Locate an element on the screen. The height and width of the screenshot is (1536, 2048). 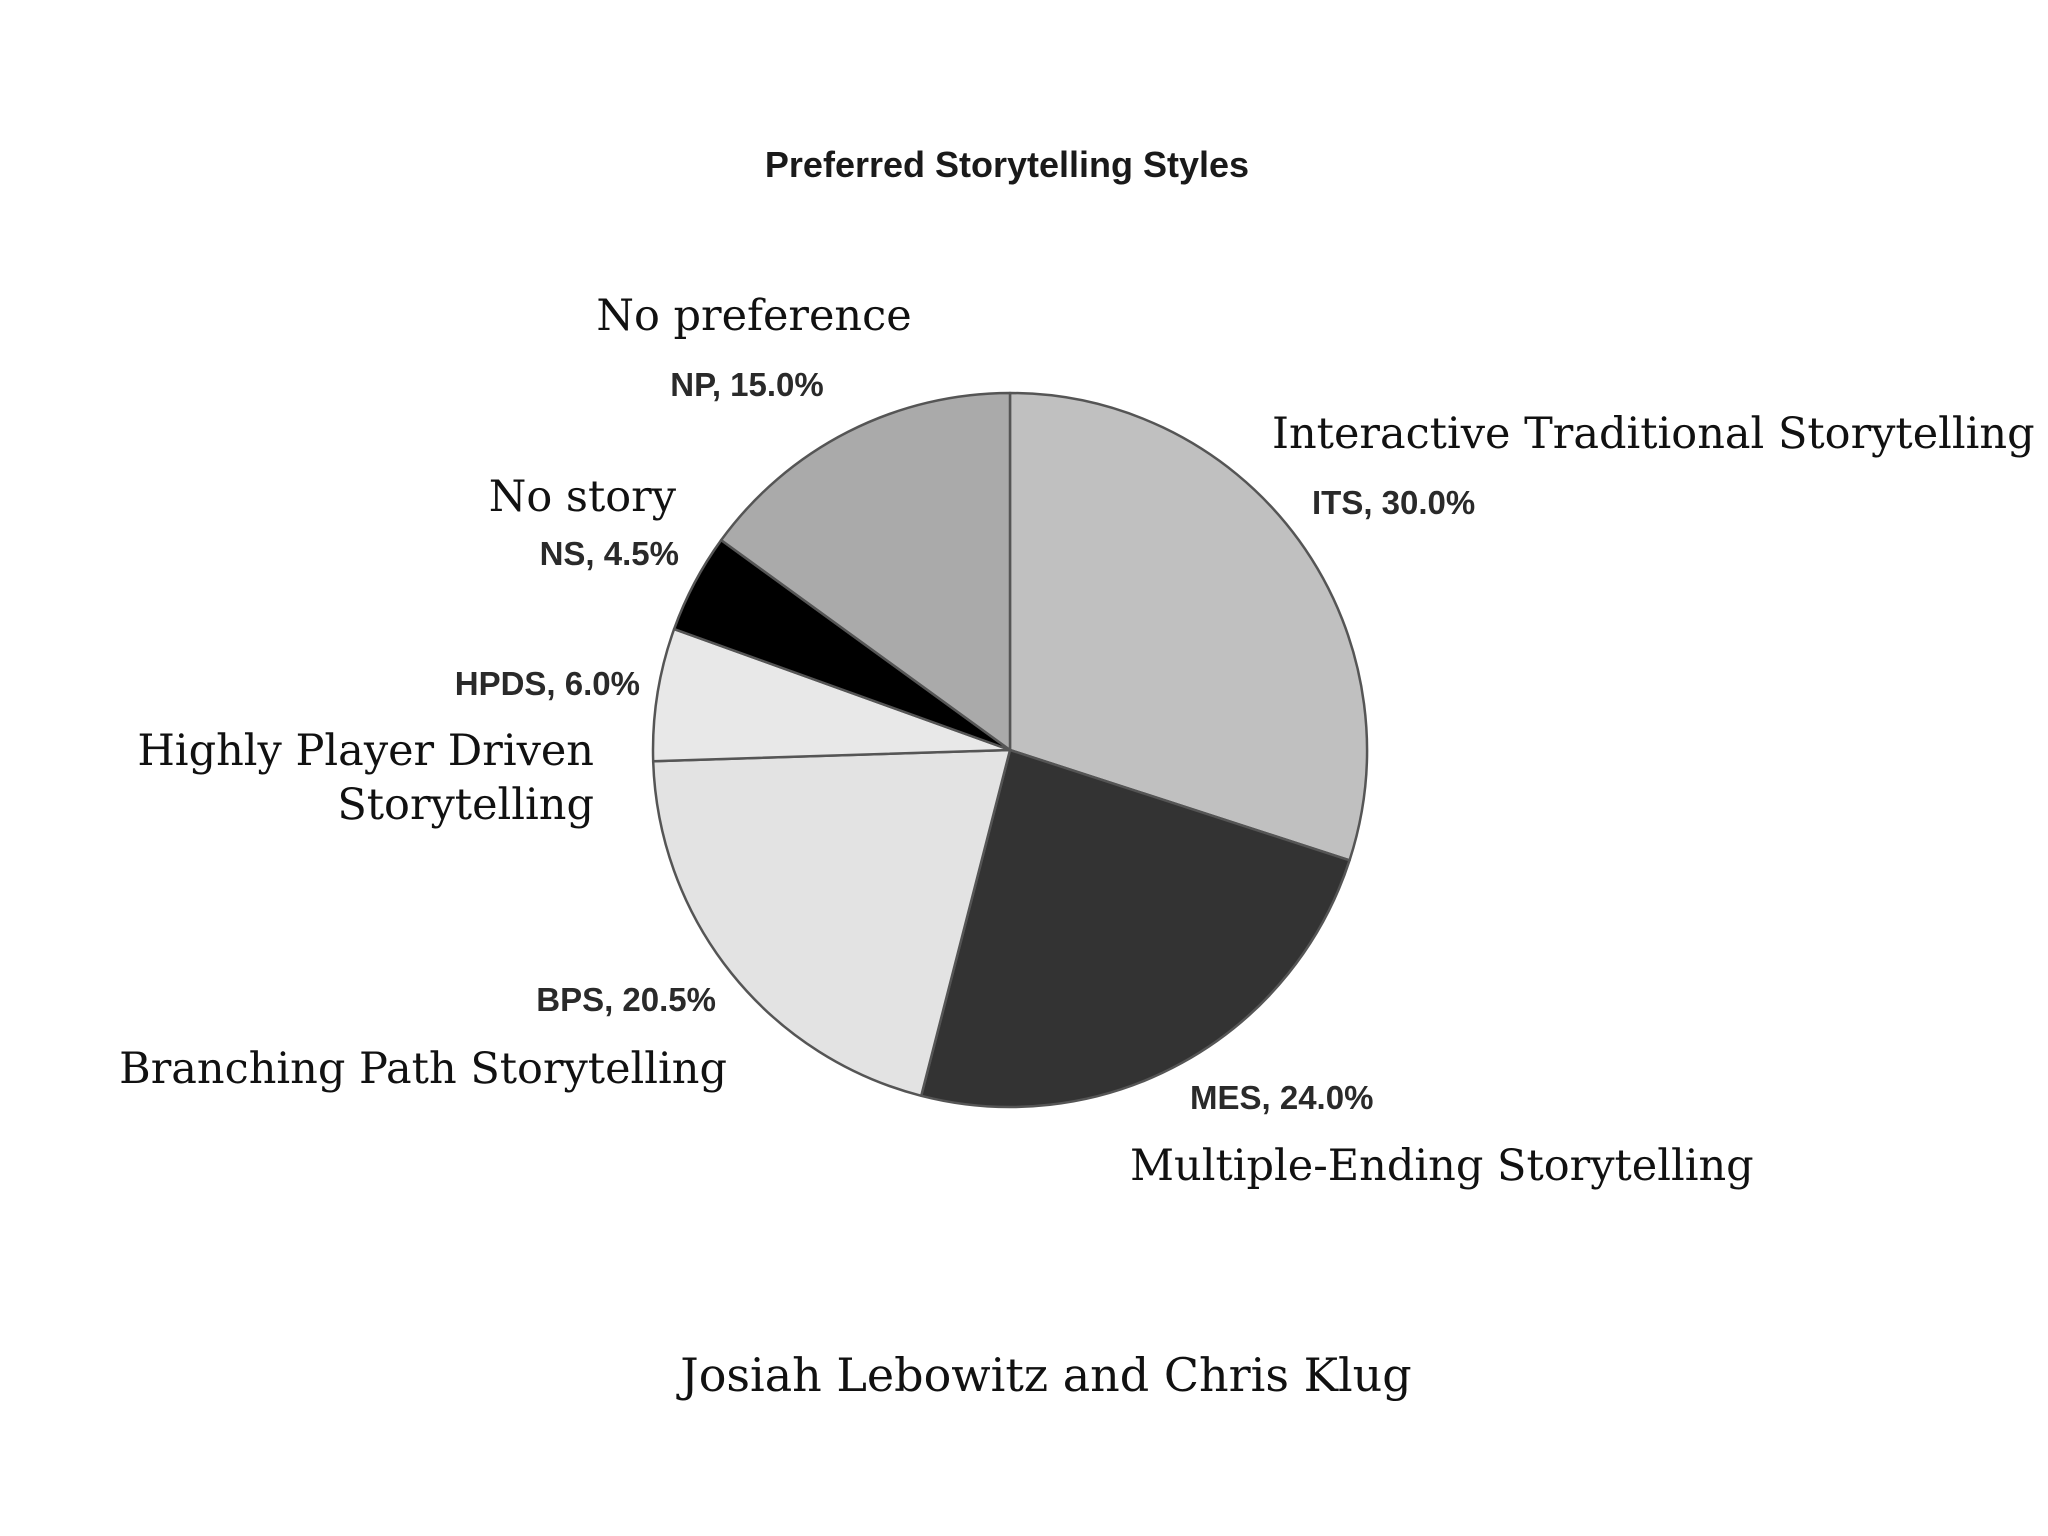
slice-label-np: NP, 15.0% is located at coordinates (747, 384).